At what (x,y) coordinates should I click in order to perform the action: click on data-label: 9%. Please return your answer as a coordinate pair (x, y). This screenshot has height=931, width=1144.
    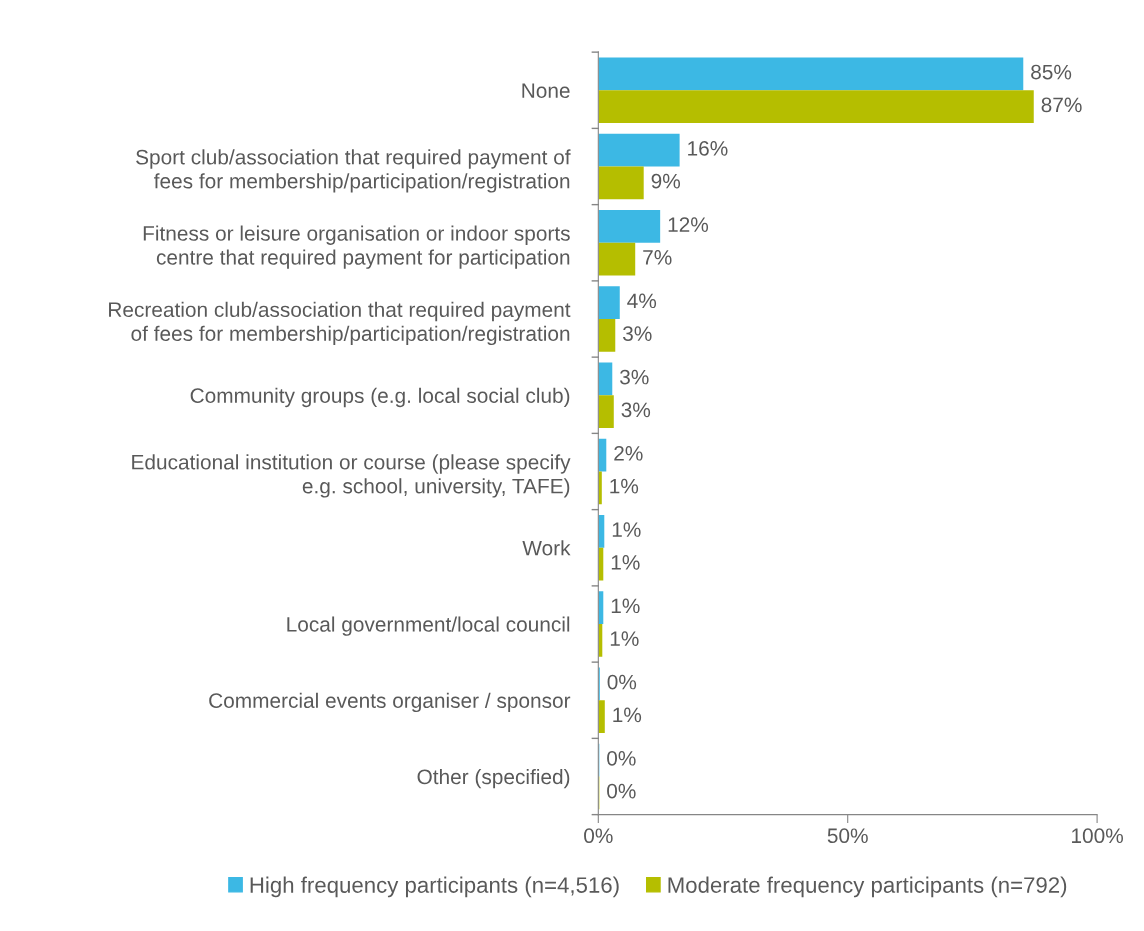
    Looking at the image, I should click on (666, 181).